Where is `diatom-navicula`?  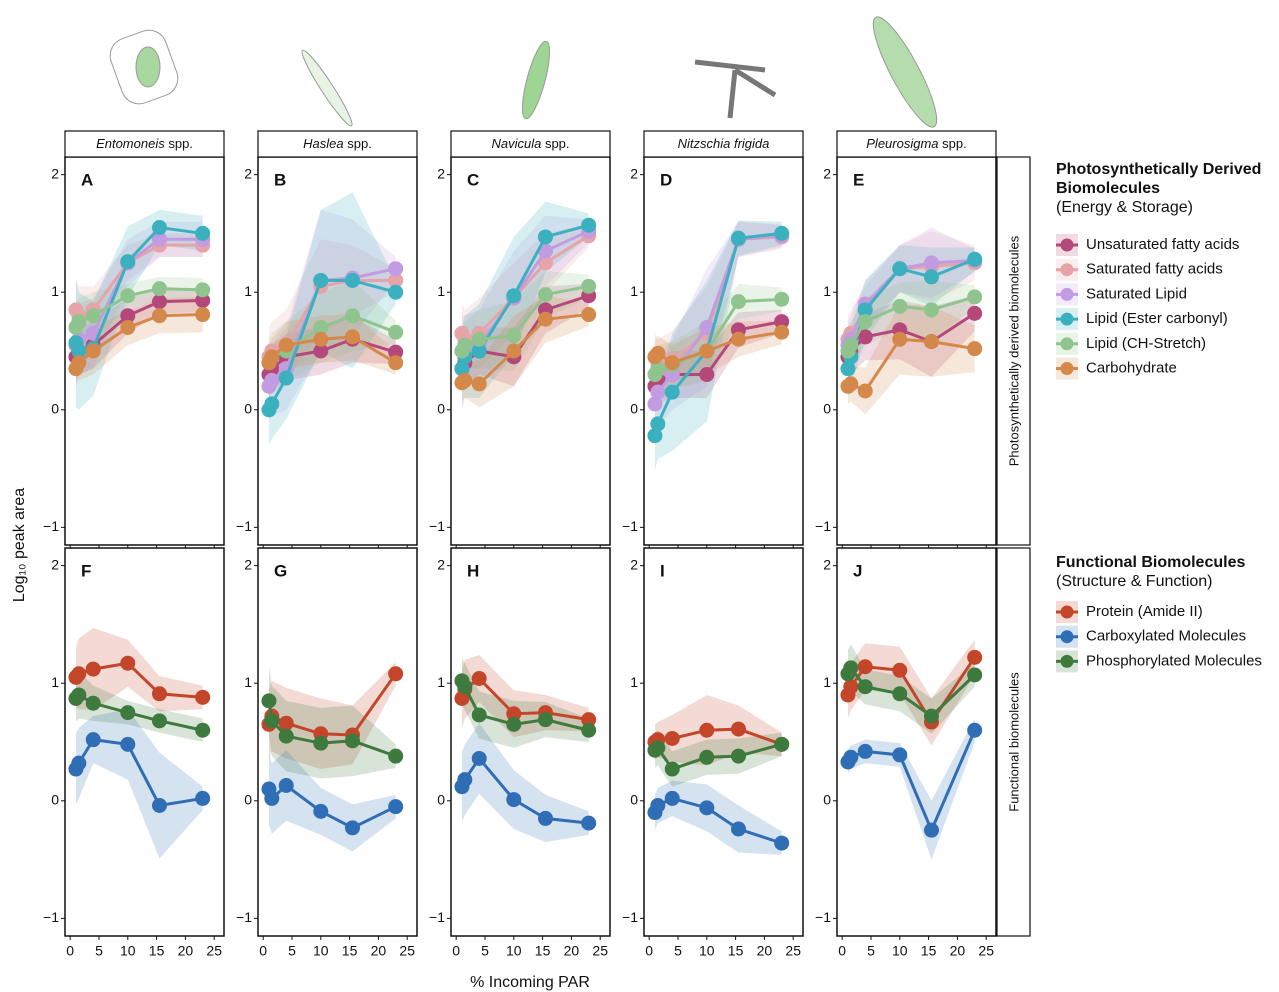
diatom-navicula is located at coordinates (536, 80).